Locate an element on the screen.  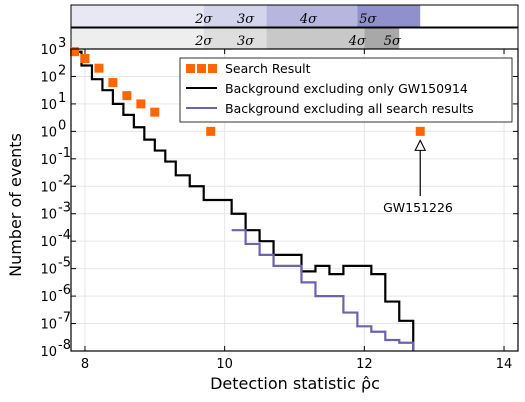
x-tick-label-10: 10 is located at coordinates (224, 364).